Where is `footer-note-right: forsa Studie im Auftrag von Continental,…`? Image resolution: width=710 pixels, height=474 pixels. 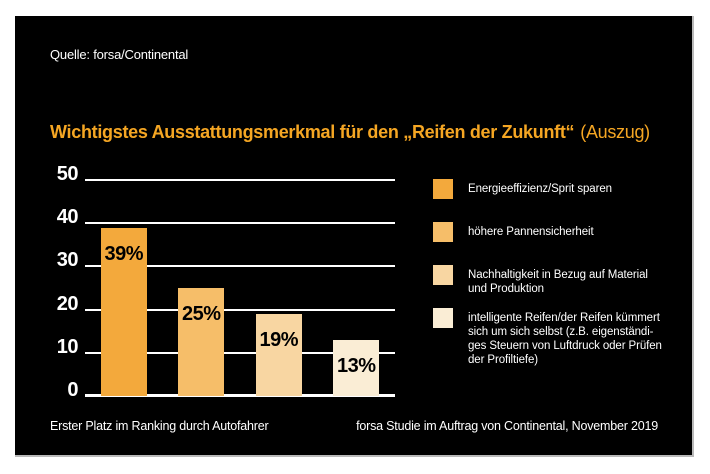 footer-note-right: forsa Studie im Auftrag von Continental,… is located at coordinates (507, 426).